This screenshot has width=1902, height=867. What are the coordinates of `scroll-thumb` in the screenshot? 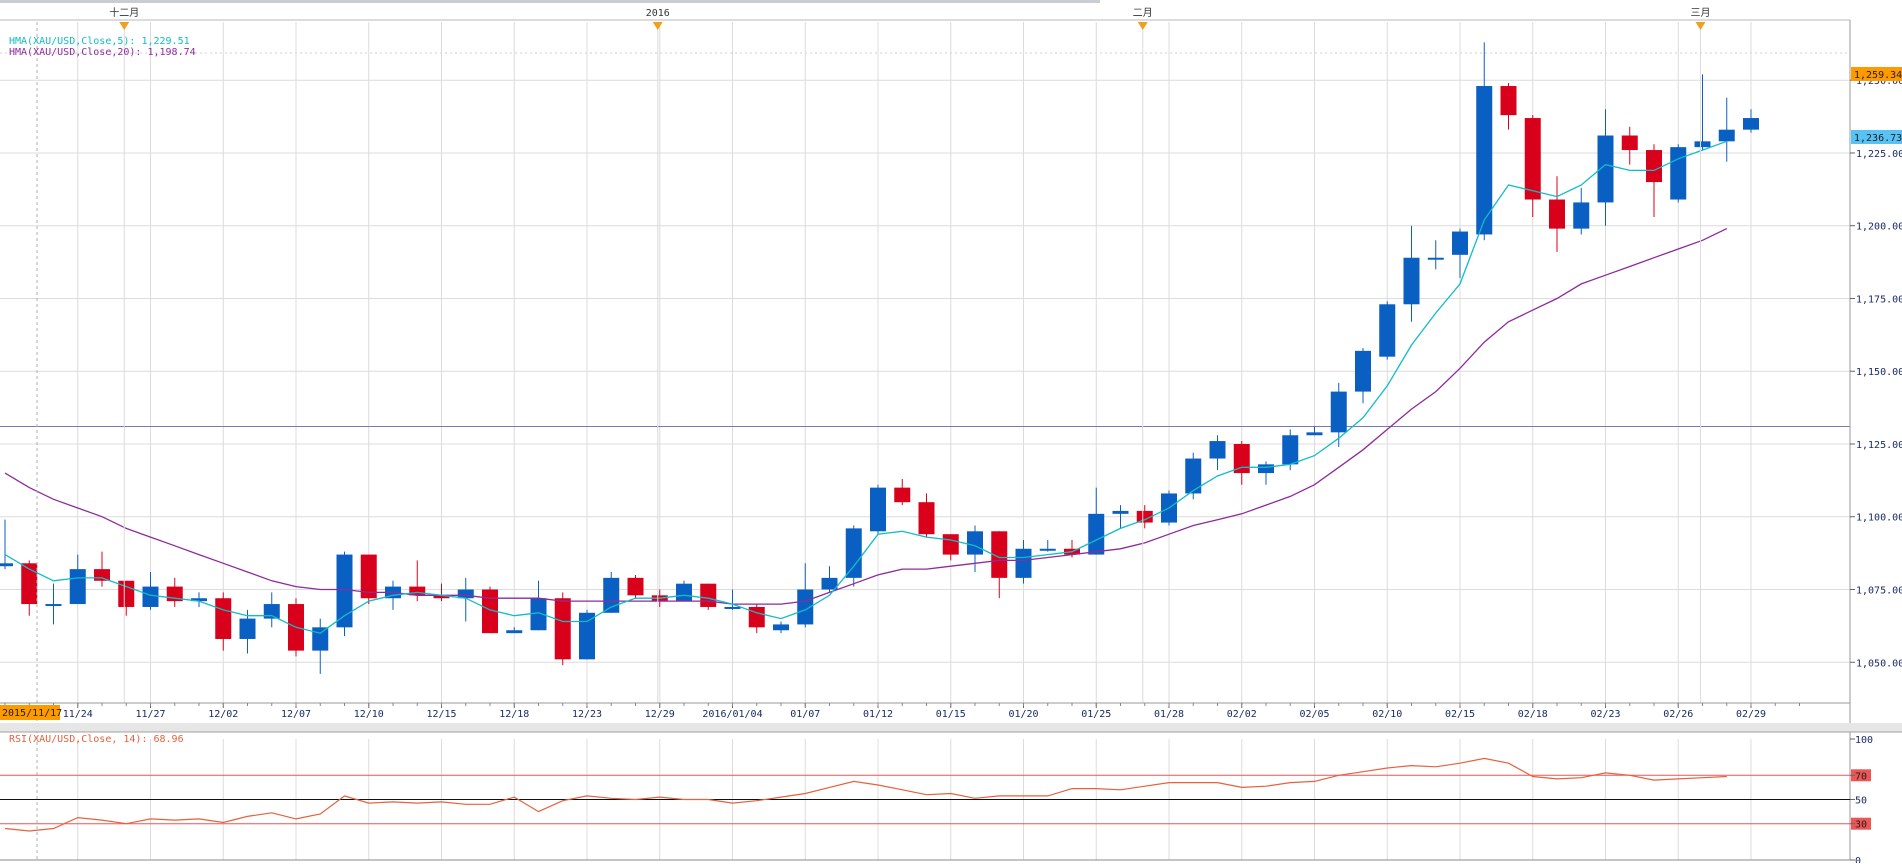 It's located at (550, 1).